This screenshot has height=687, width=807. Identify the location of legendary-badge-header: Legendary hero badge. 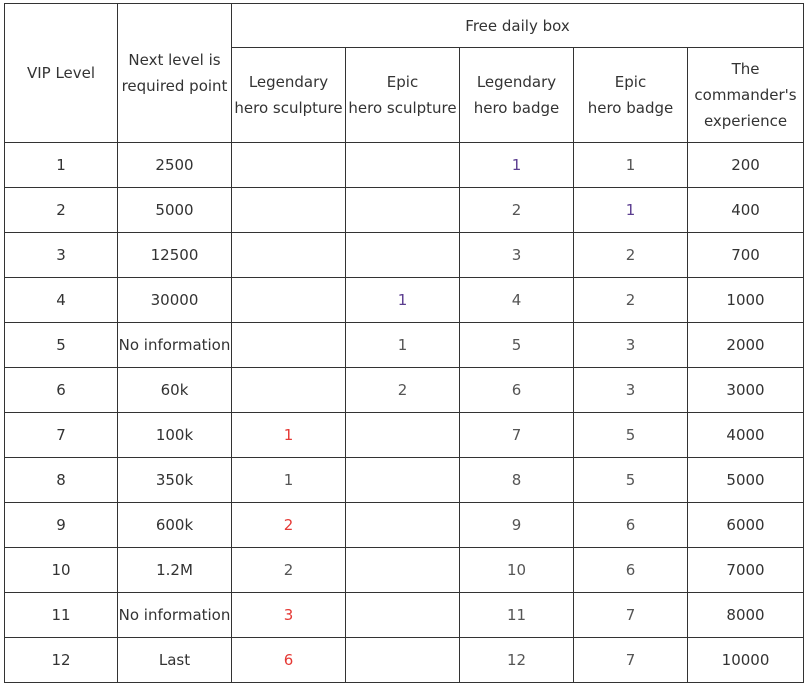
(516, 95).